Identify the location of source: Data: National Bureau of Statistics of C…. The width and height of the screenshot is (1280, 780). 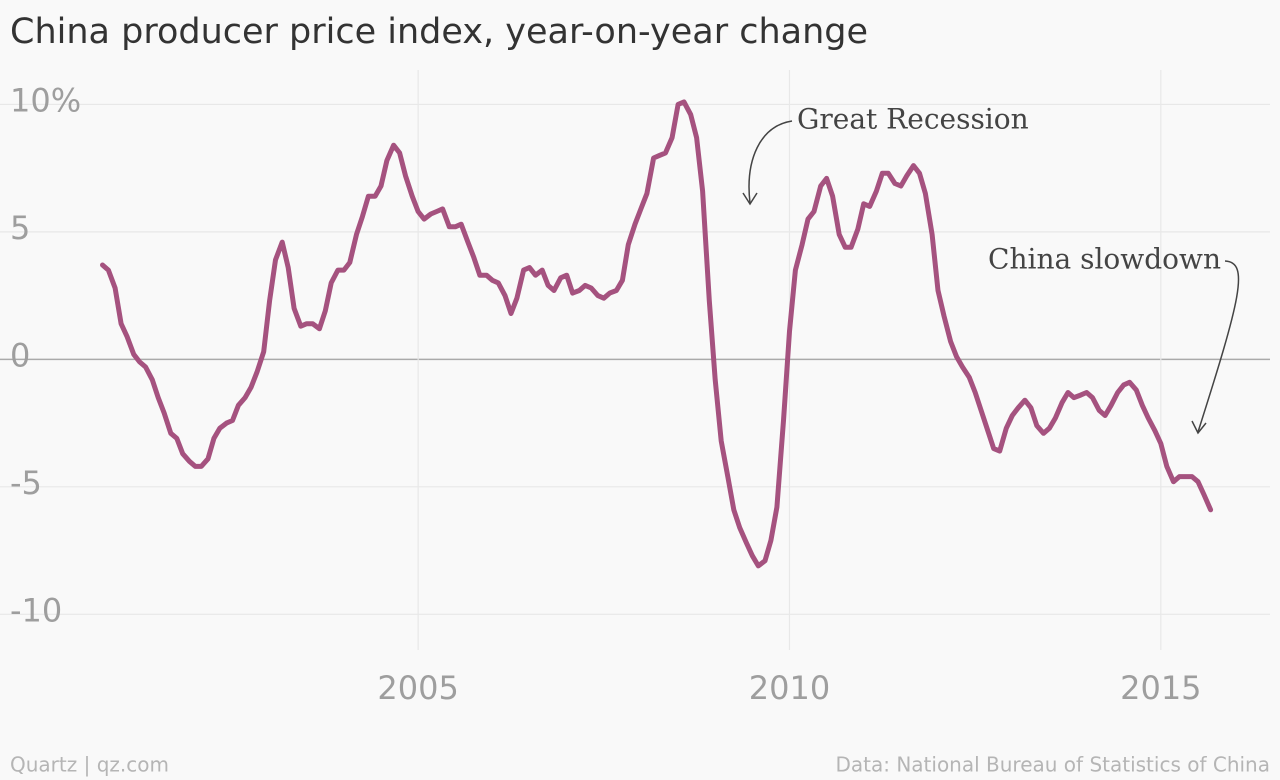
(1052, 765).